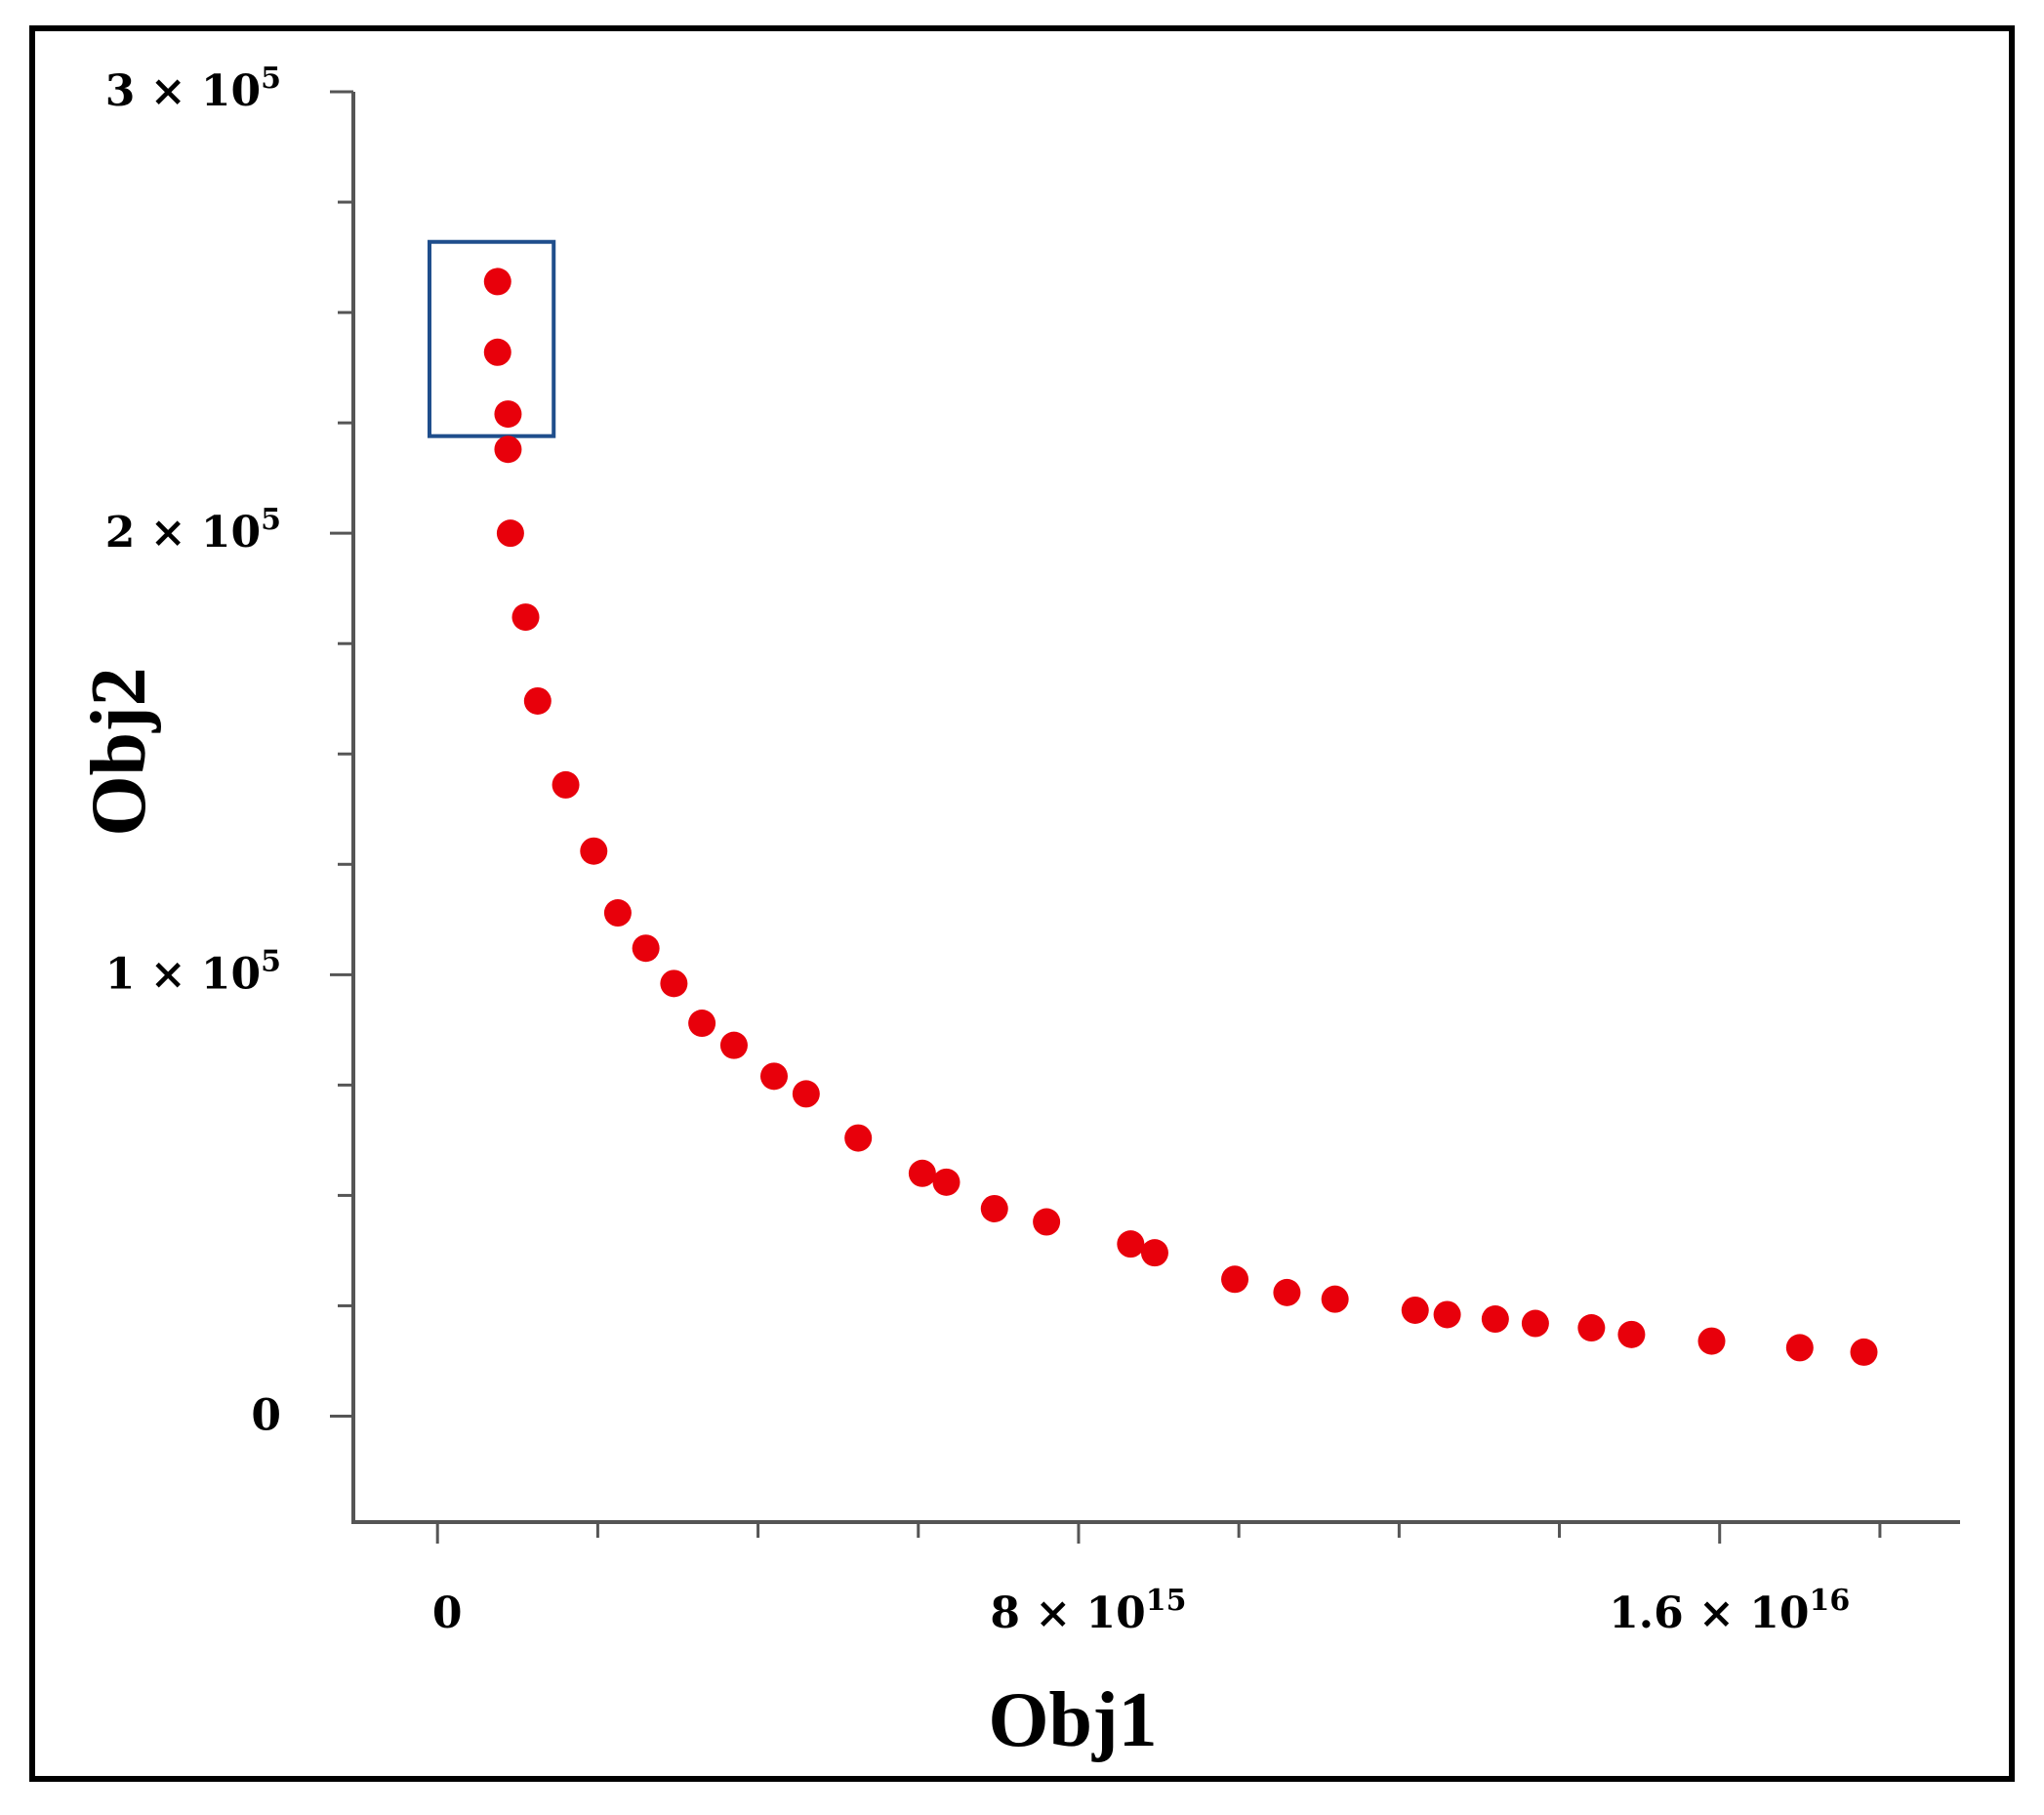  What do you see at coordinates (193, 89) in the screenshot?
I see `y-tick-label: 3 × 105` at bounding box center [193, 89].